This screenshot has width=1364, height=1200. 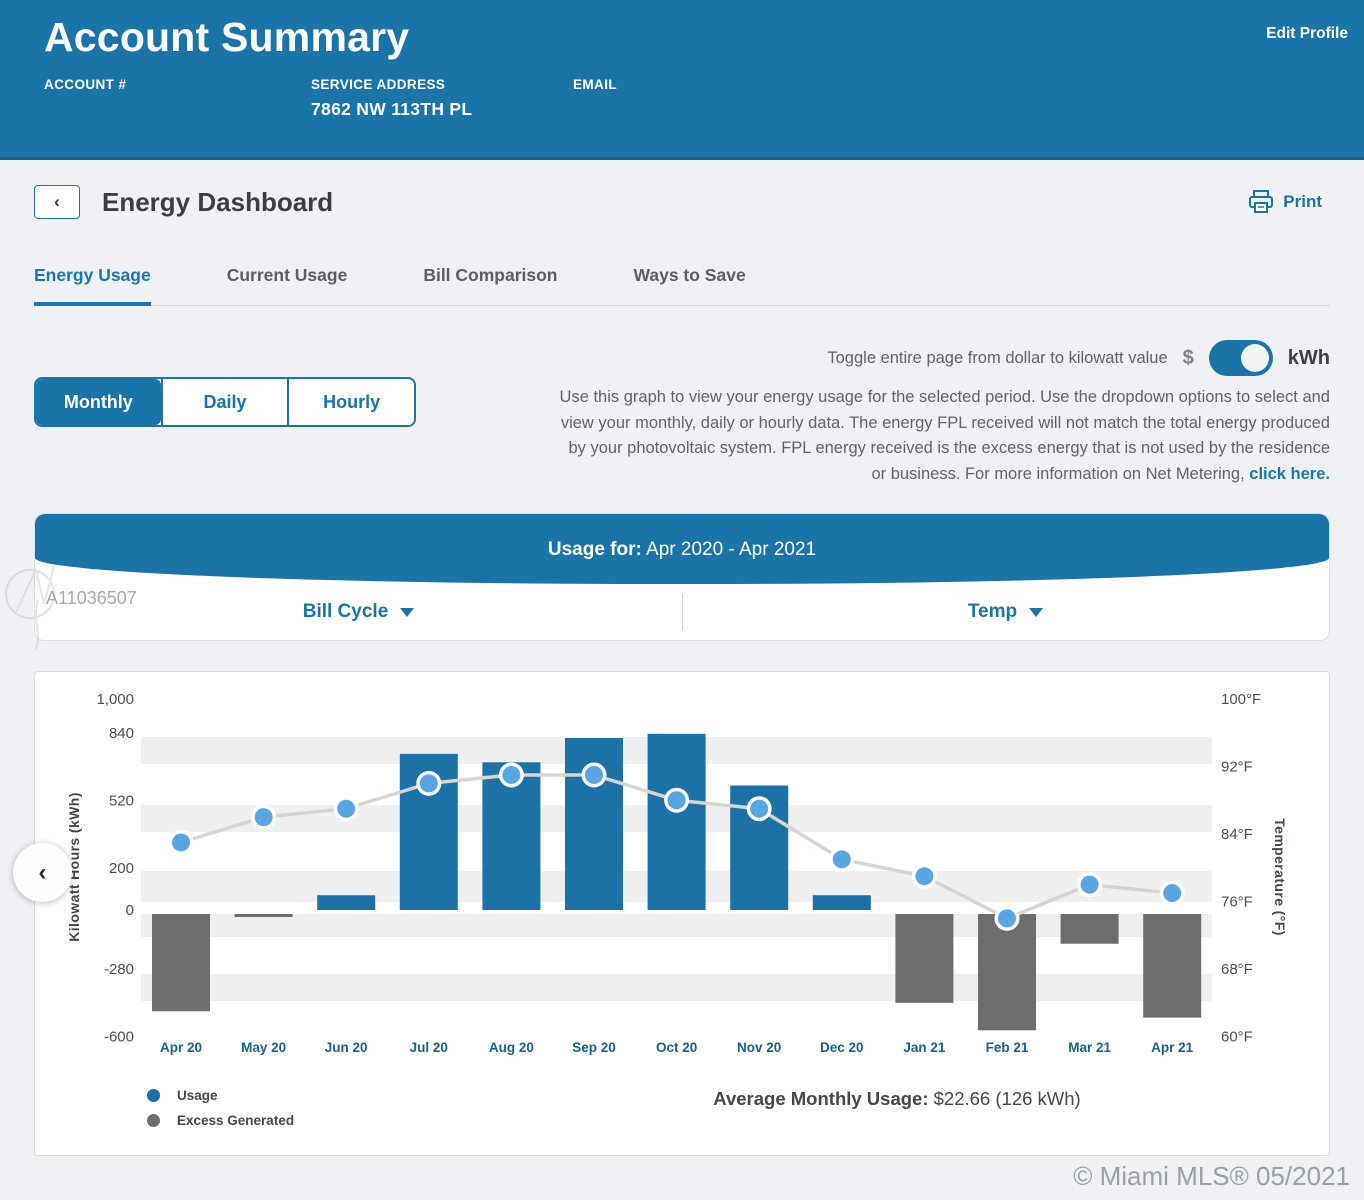 I want to click on average-usage-label: Average Monthly Usage:, so click(x=821, y=1098).